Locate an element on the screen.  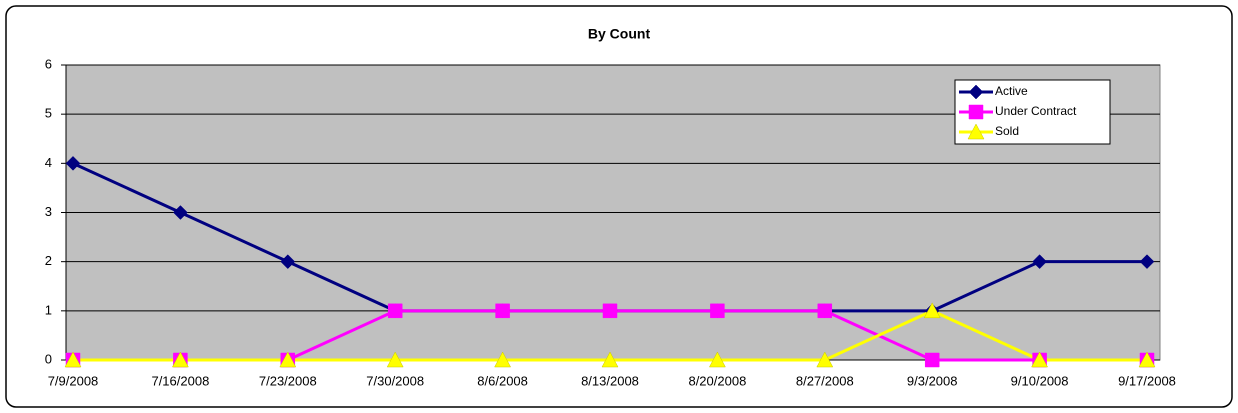
y-tick-label: 3 is located at coordinates (48, 211).